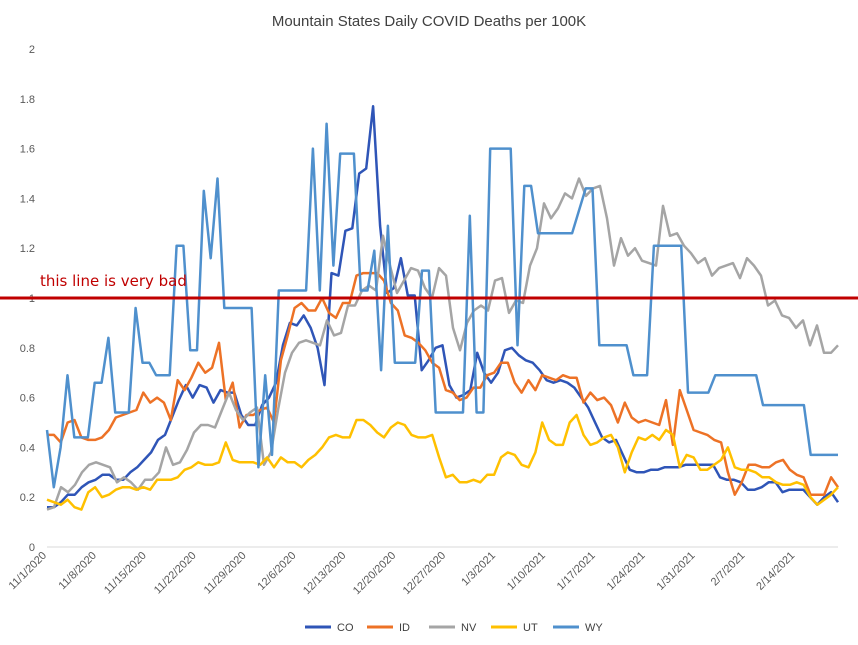 The height and width of the screenshot is (645, 858). I want to click on legend-label-nv: NV, so click(469, 628).